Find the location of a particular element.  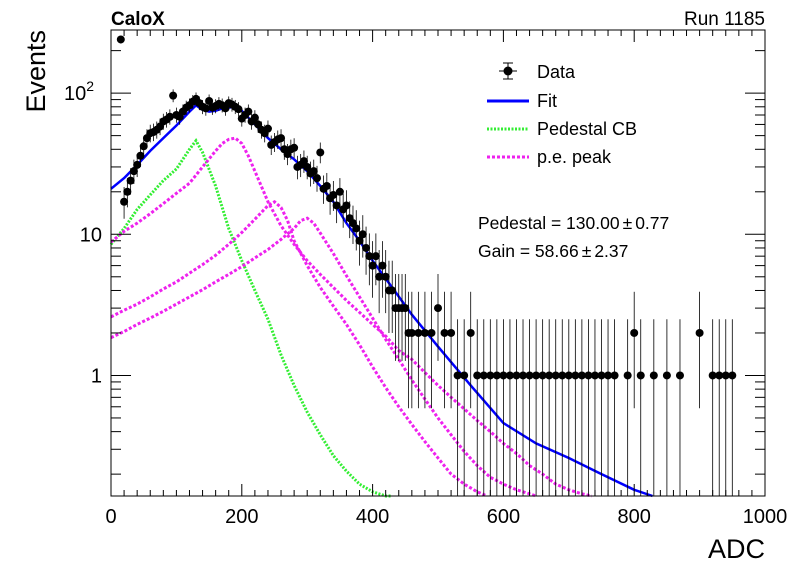

pedestal-pm: ± is located at coordinates (628, 223).